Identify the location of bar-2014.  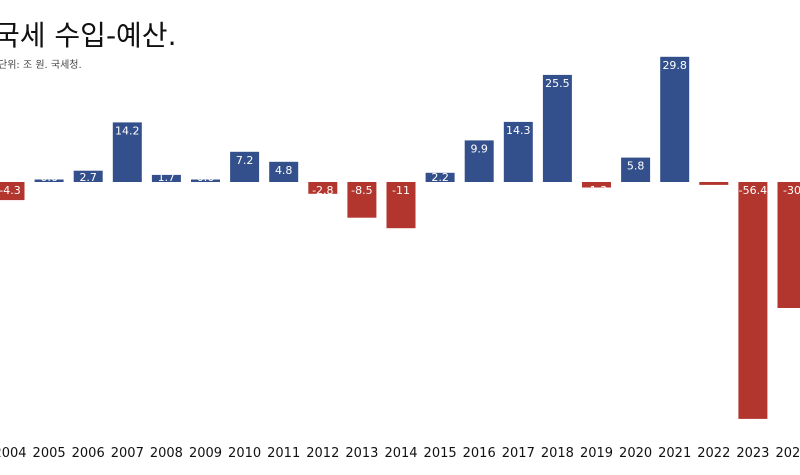
(401, 205).